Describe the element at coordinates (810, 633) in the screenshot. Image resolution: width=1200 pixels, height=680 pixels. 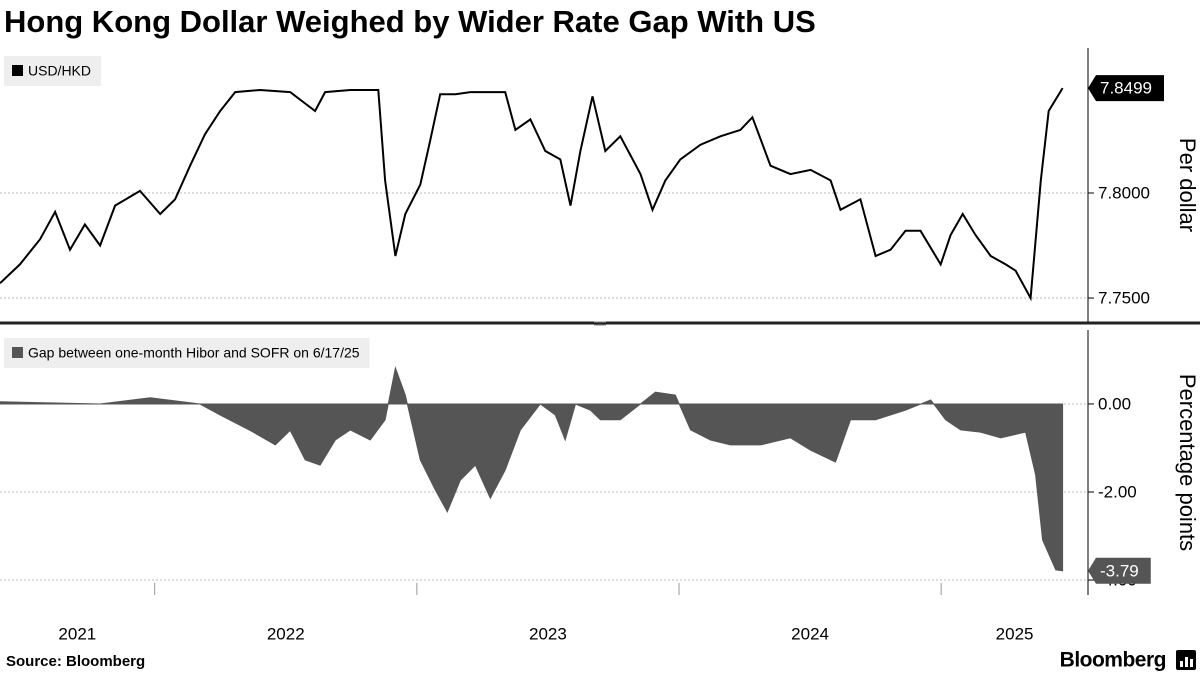
I see `x-tick-label: 2024` at that location.